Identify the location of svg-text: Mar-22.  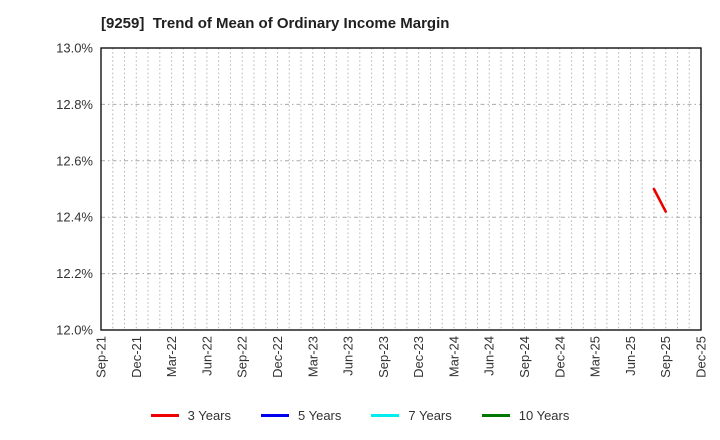
(171, 356).